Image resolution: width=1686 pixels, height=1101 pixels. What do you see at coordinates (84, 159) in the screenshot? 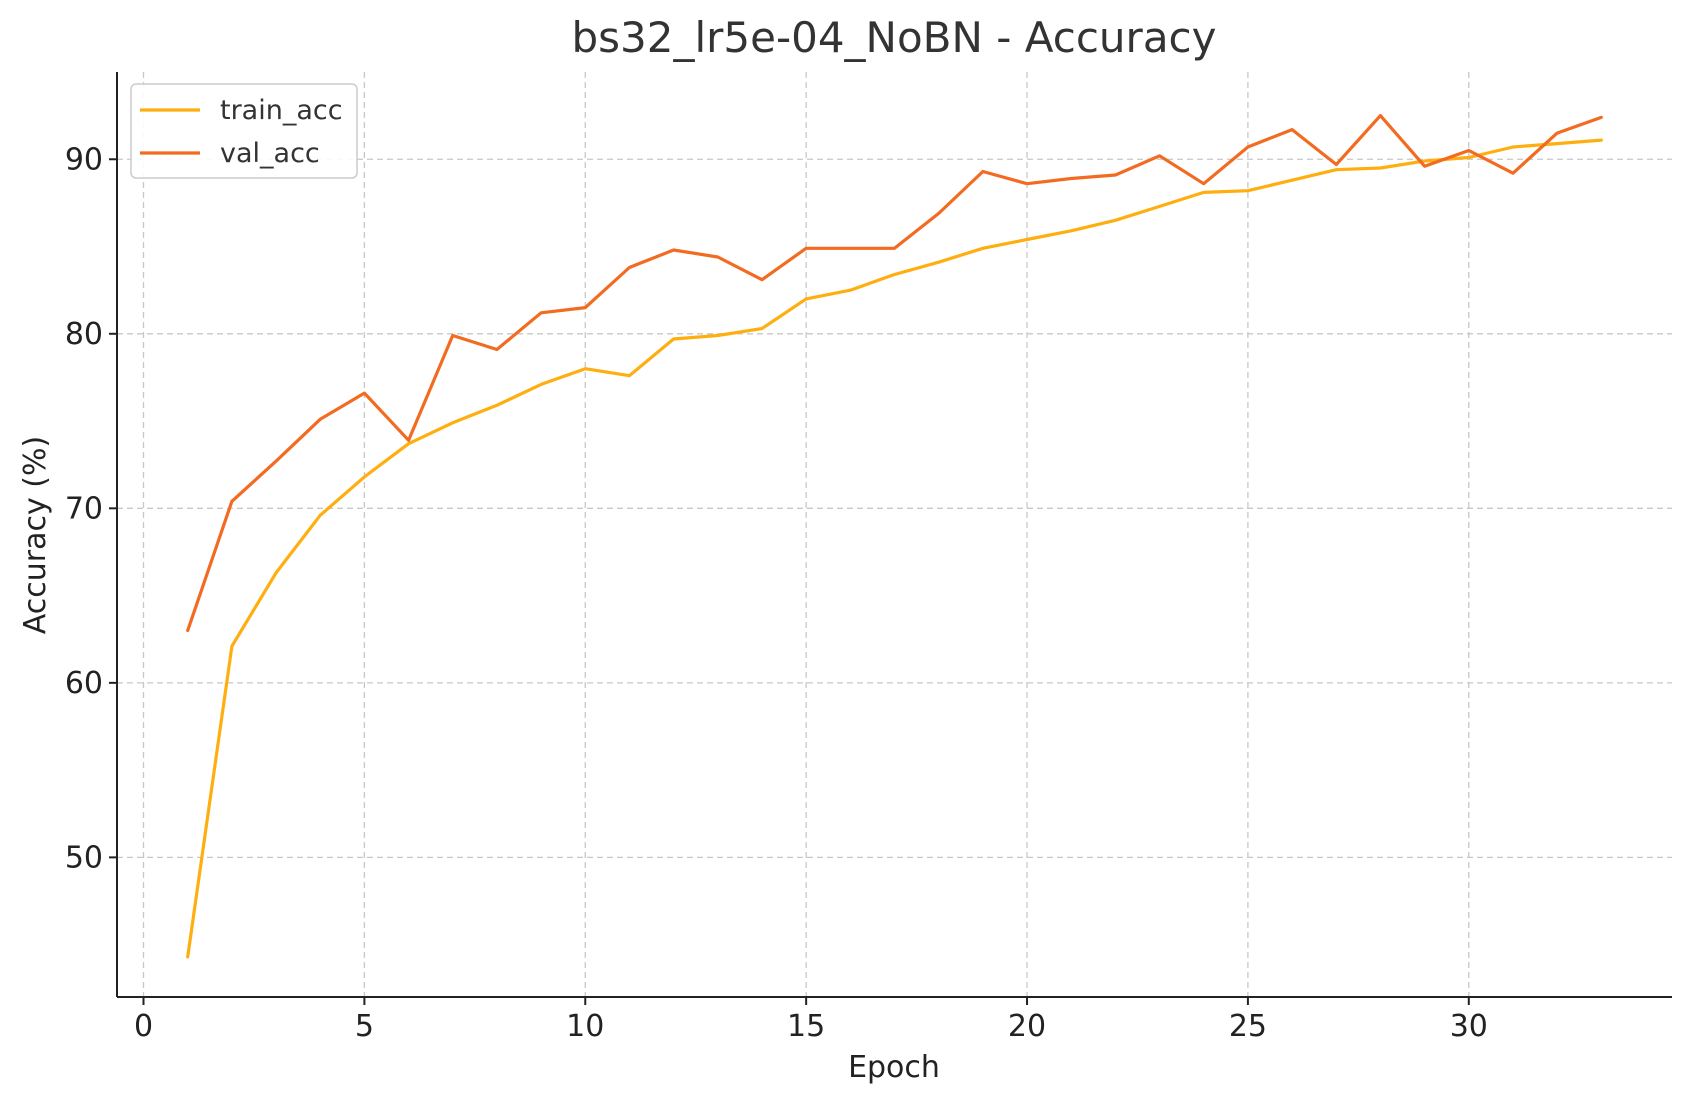
I see `y-tick-label: 90` at bounding box center [84, 159].